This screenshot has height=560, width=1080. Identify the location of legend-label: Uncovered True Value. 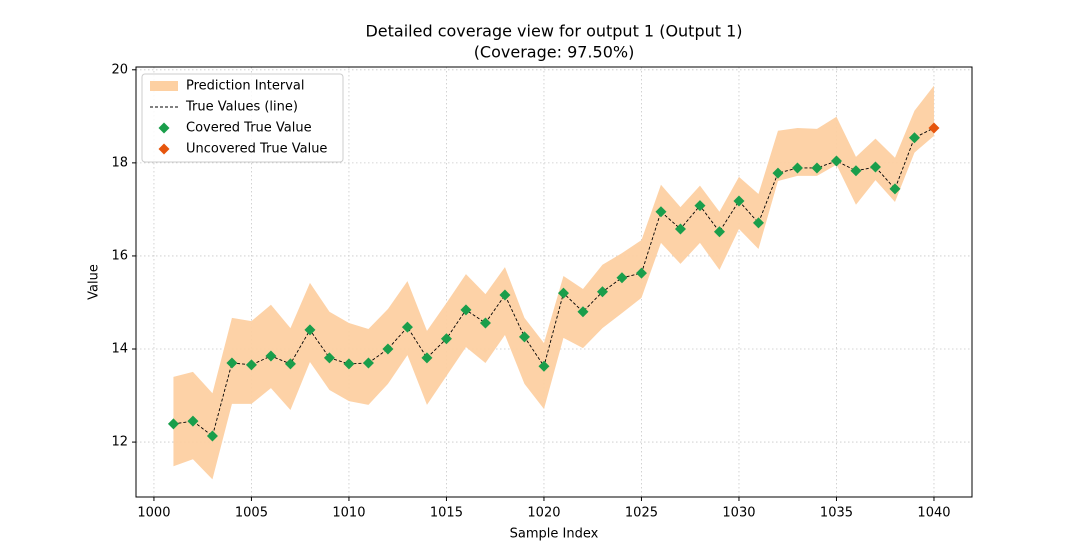
(256, 149).